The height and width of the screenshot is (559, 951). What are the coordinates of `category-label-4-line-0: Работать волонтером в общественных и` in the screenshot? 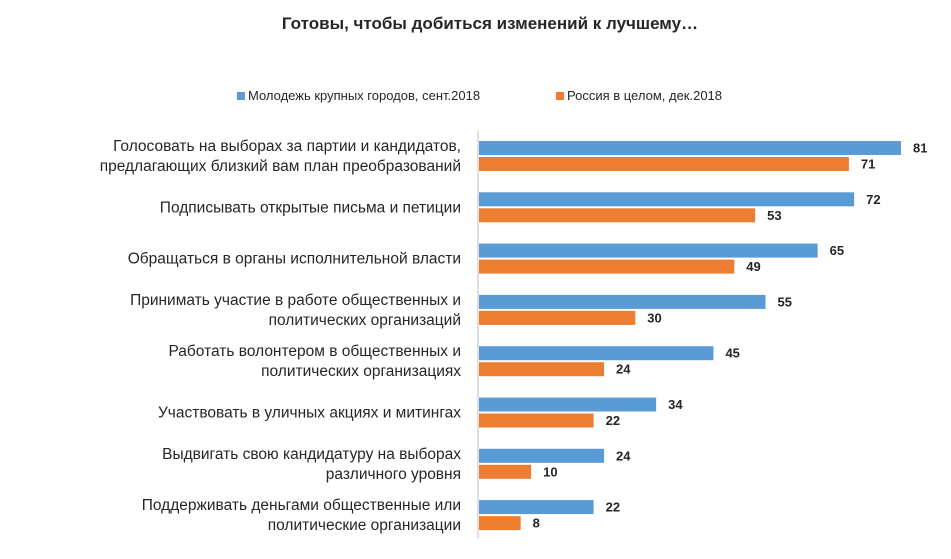 It's located at (314, 351).